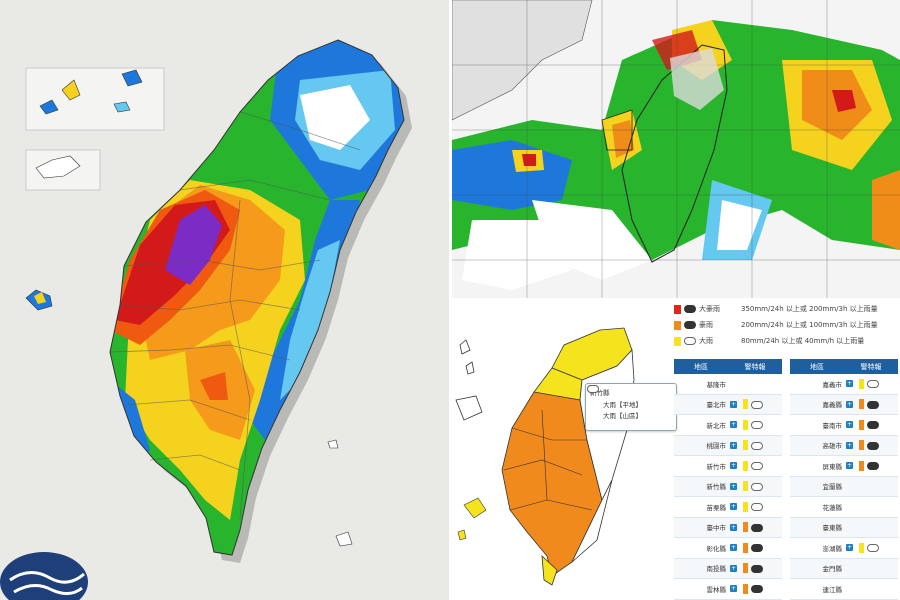  Describe the element at coordinates (728, 527) in the screenshot. I see `table-row: 臺中市 +` at that location.